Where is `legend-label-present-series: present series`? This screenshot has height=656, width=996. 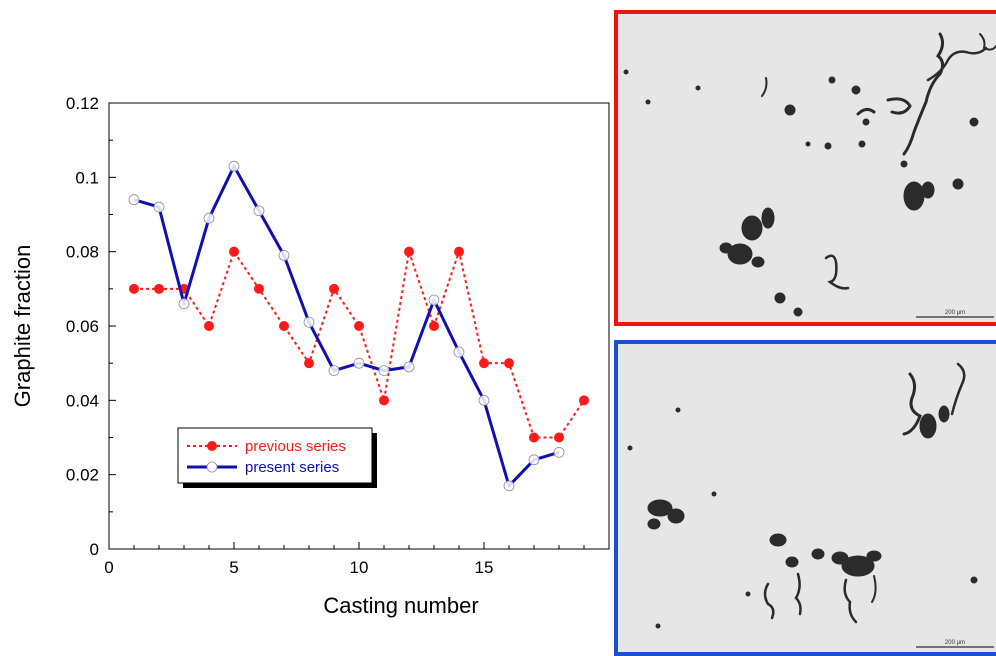
legend-label-present-series: present series is located at coordinates (292, 467).